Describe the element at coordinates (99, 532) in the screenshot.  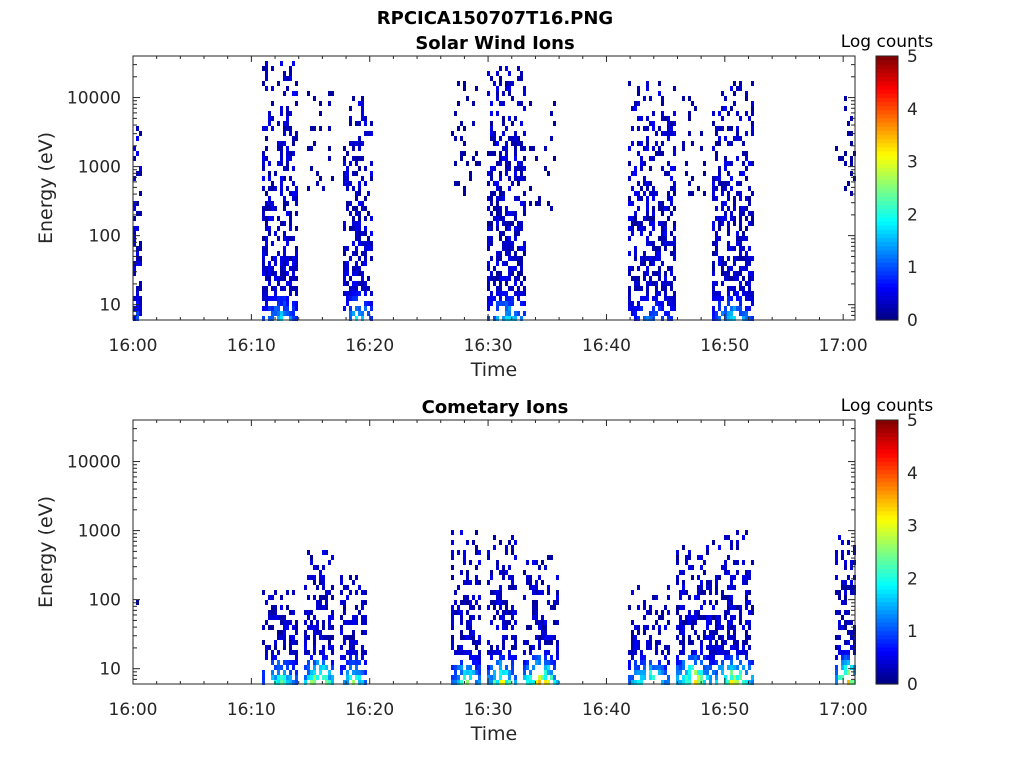
I see `y-tick-label: 1000` at that location.